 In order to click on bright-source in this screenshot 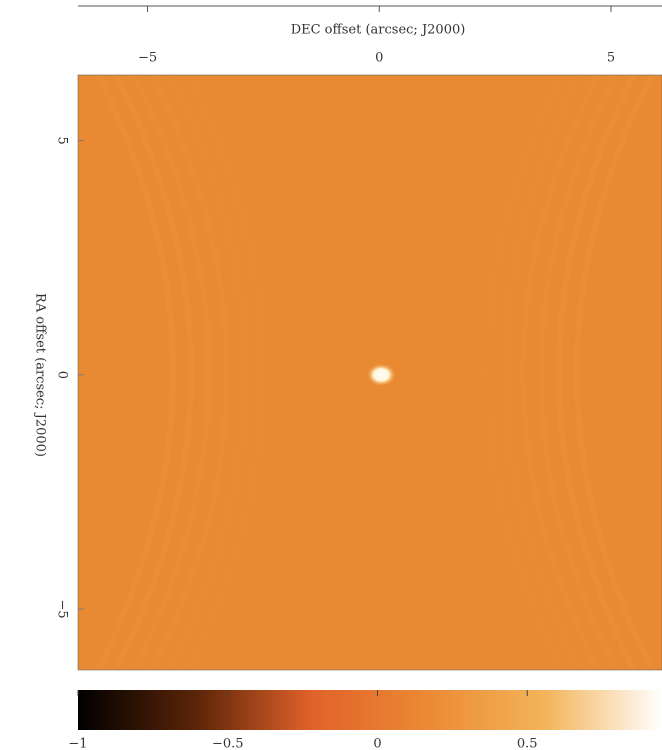, I will do `click(381, 374)`.